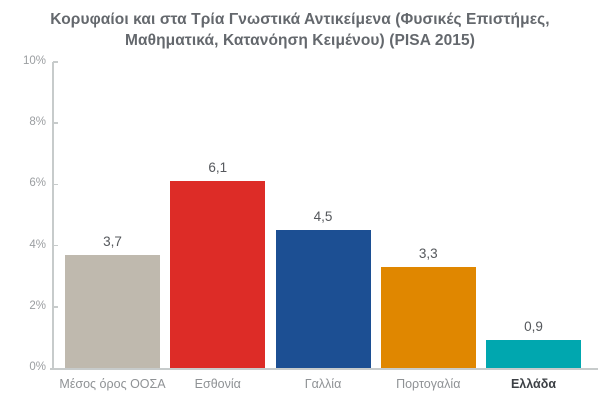 The width and height of the screenshot is (600, 407). What do you see at coordinates (37, 244) in the screenshot?
I see `y-tick-label: 4%` at bounding box center [37, 244].